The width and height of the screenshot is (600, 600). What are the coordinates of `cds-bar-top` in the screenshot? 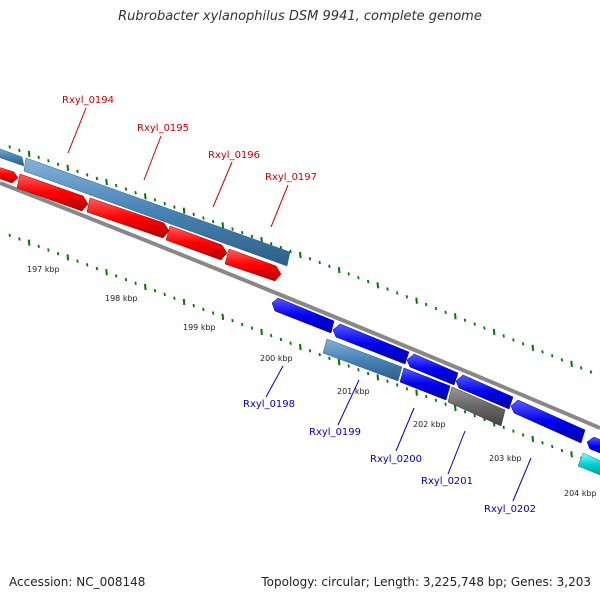 It's located at (145, 207).